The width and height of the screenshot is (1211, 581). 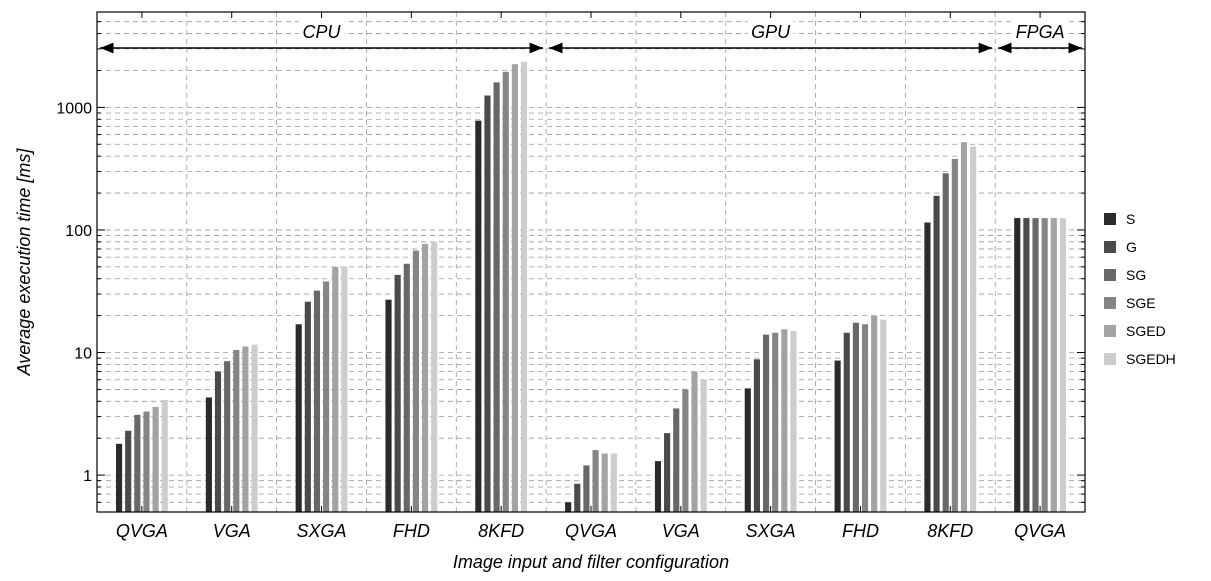 What do you see at coordinates (87, 476) in the screenshot?
I see `y-tick-label: 1` at bounding box center [87, 476].